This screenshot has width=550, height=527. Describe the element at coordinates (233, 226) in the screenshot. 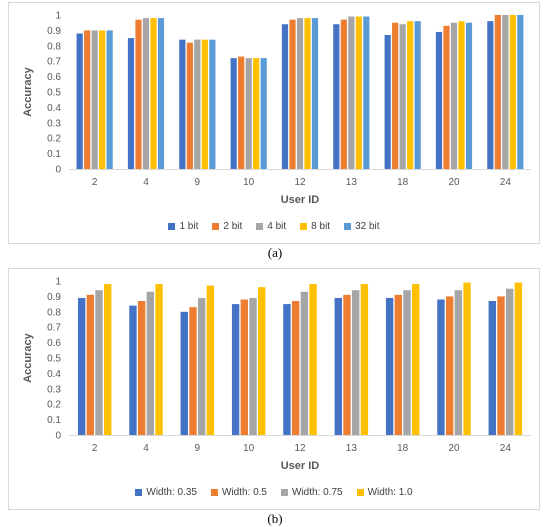

I see `legend-label: 2 bit` at that location.